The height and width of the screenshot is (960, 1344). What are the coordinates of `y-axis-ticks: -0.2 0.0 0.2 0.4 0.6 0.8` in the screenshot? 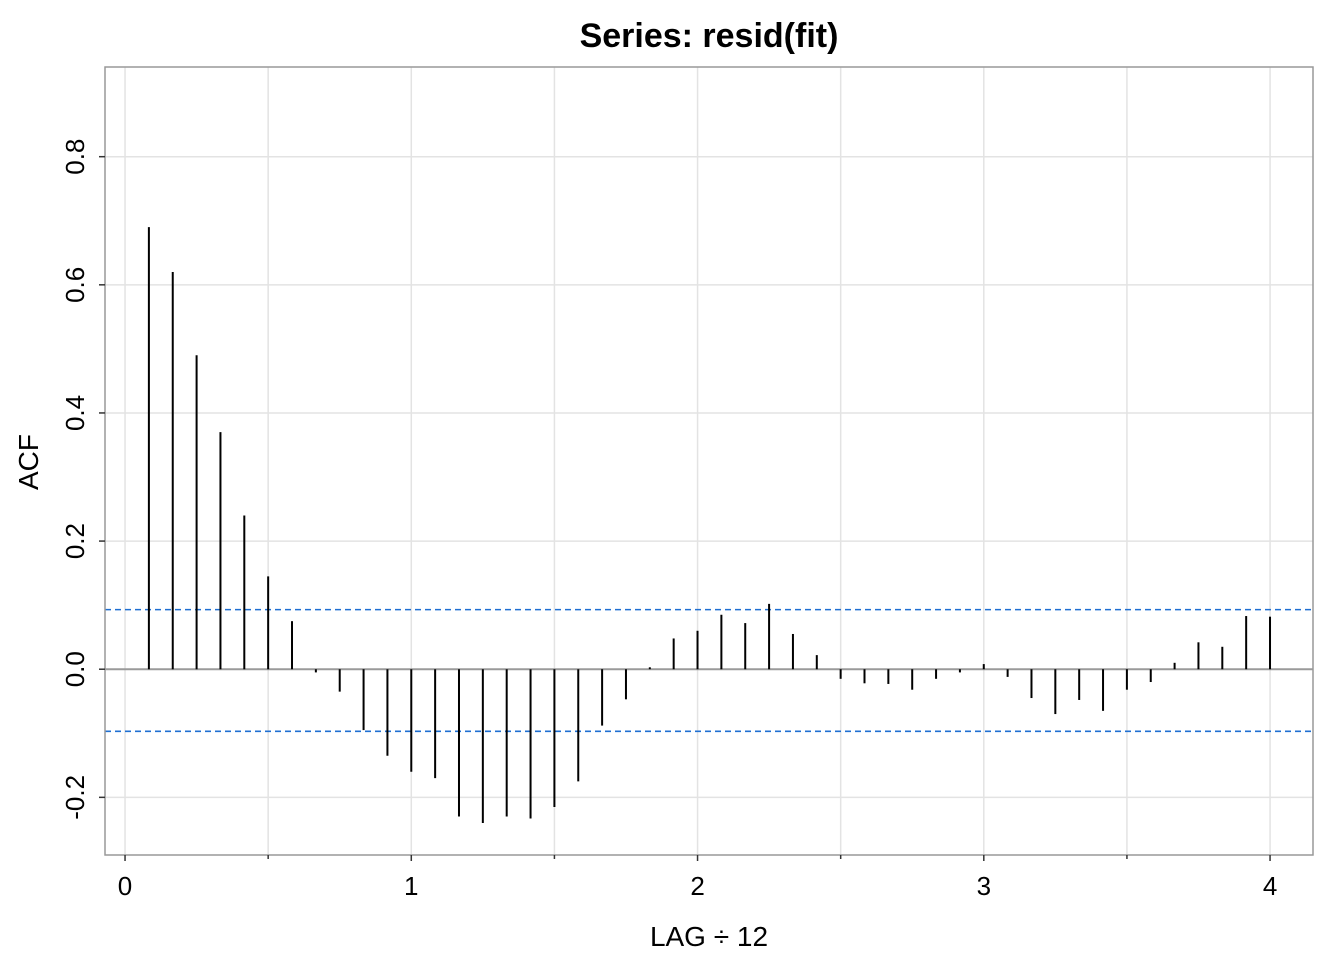 It's located at (82, 479).